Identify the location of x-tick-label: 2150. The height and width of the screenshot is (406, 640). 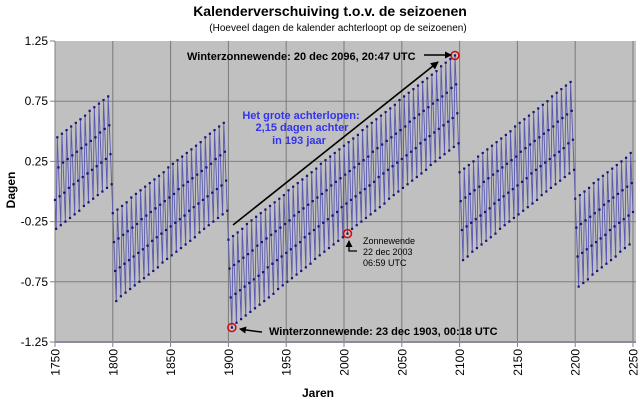
(518, 362).